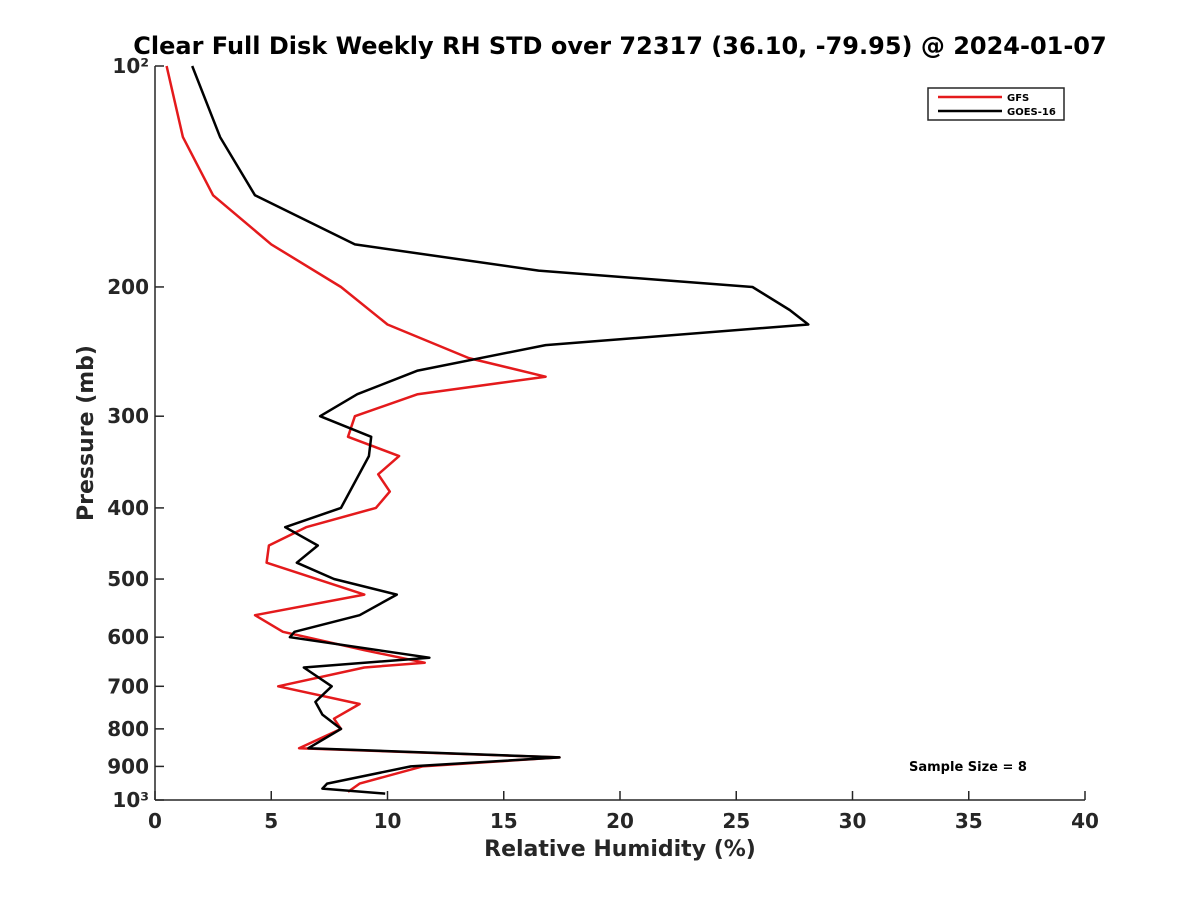 Image resolution: width=1200 pixels, height=900 pixels. Describe the element at coordinates (969, 821) in the screenshot. I see `x-tick-label: 35` at that location.